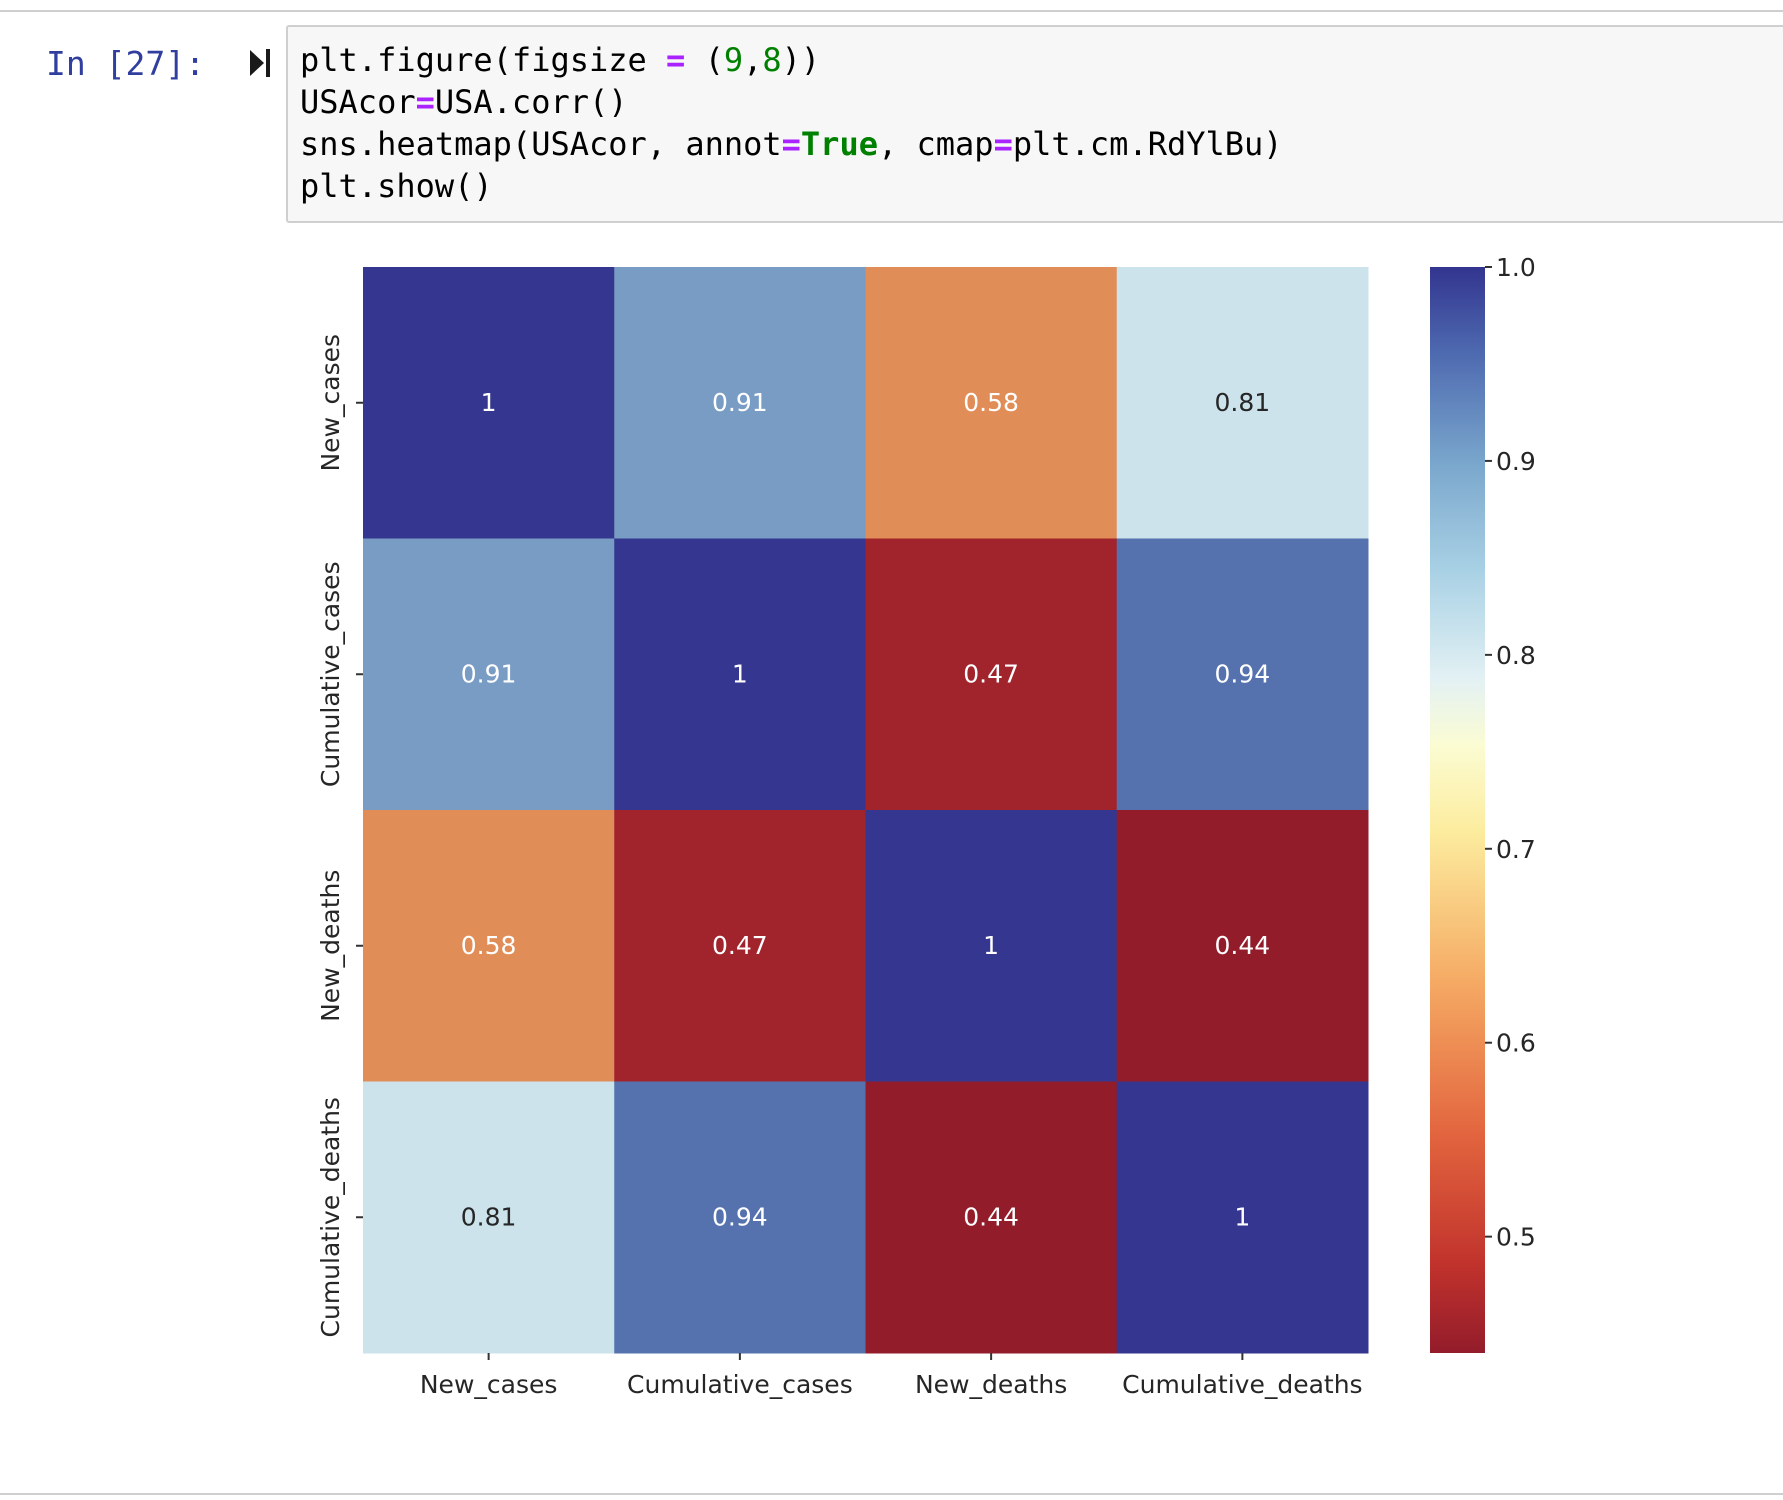 This screenshot has width=1783, height=1500. I want to click on colorbar, so click(1457, 810).